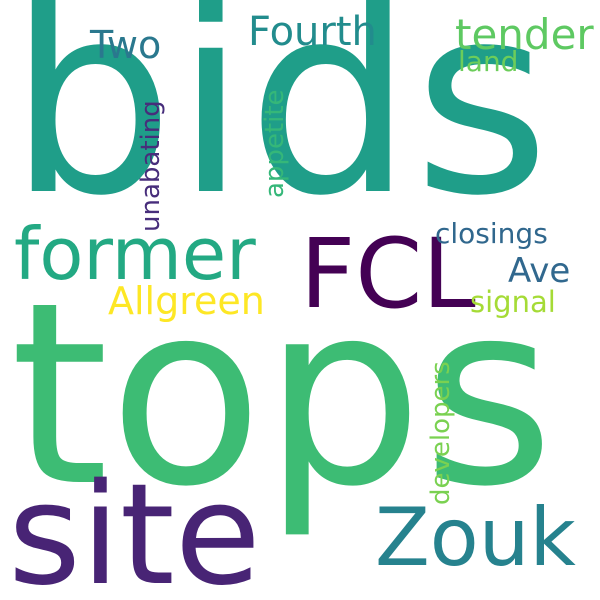 The height and width of the screenshot is (600, 600). I want to click on word-signal: signal, so click(513, 302).